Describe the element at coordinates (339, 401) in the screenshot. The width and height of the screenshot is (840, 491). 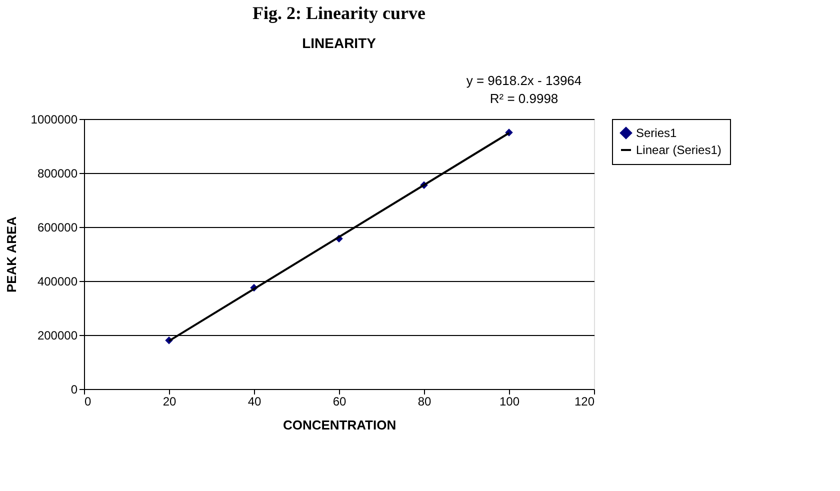
I see `x-tick-label: 60` at that location.